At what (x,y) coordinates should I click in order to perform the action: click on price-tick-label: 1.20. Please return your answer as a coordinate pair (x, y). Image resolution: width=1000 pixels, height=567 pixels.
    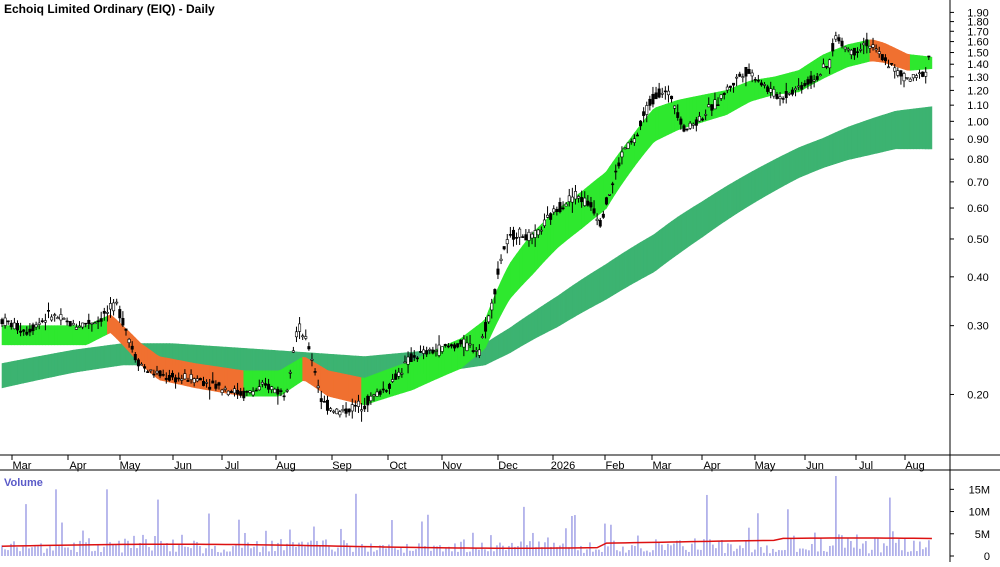
    Looking at the image, I should click on (977, 91).